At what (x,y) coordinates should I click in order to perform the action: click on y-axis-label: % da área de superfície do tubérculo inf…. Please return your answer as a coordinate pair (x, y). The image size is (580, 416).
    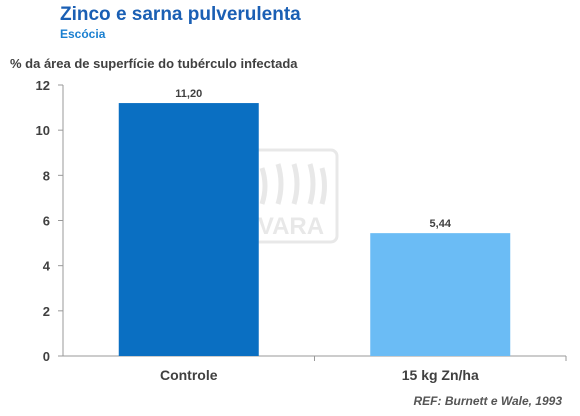
    Looking at the image, I should click on (154, 63).